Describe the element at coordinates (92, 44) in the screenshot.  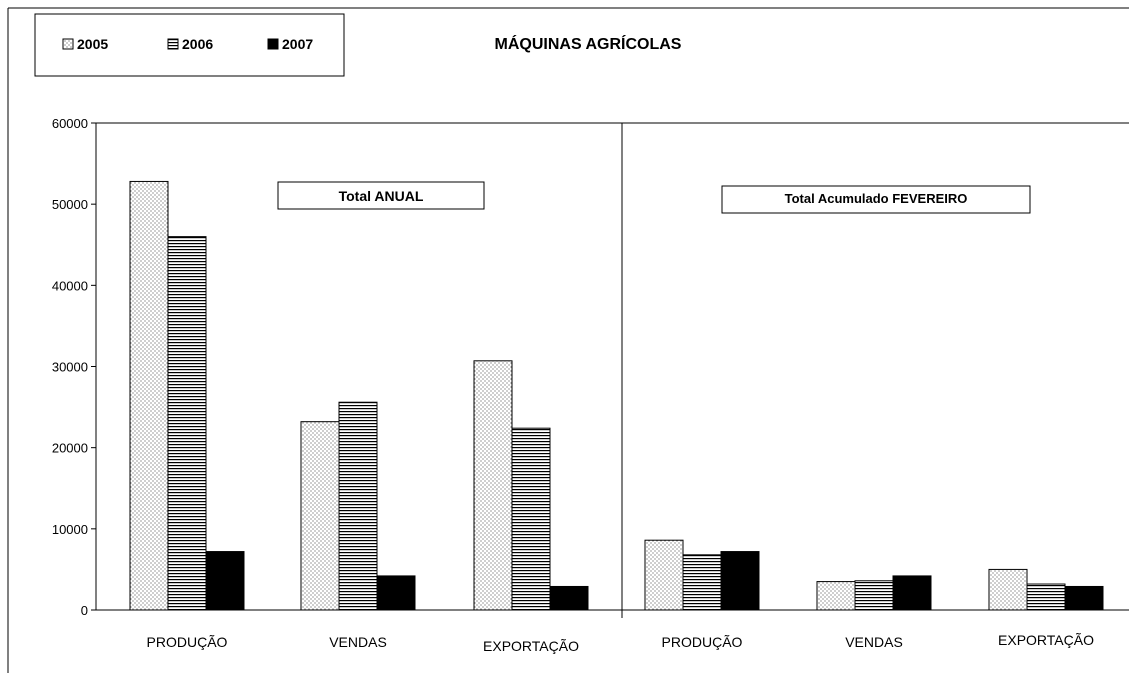
I see `legend-label-2005: 2005` at that location.